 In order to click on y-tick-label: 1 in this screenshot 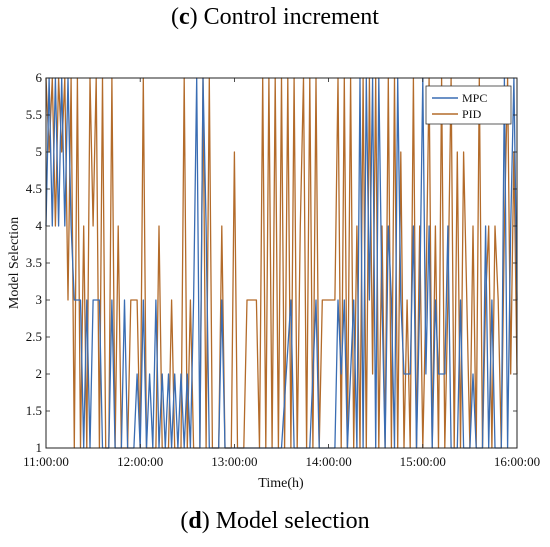, I will do `click(39, 447)`.